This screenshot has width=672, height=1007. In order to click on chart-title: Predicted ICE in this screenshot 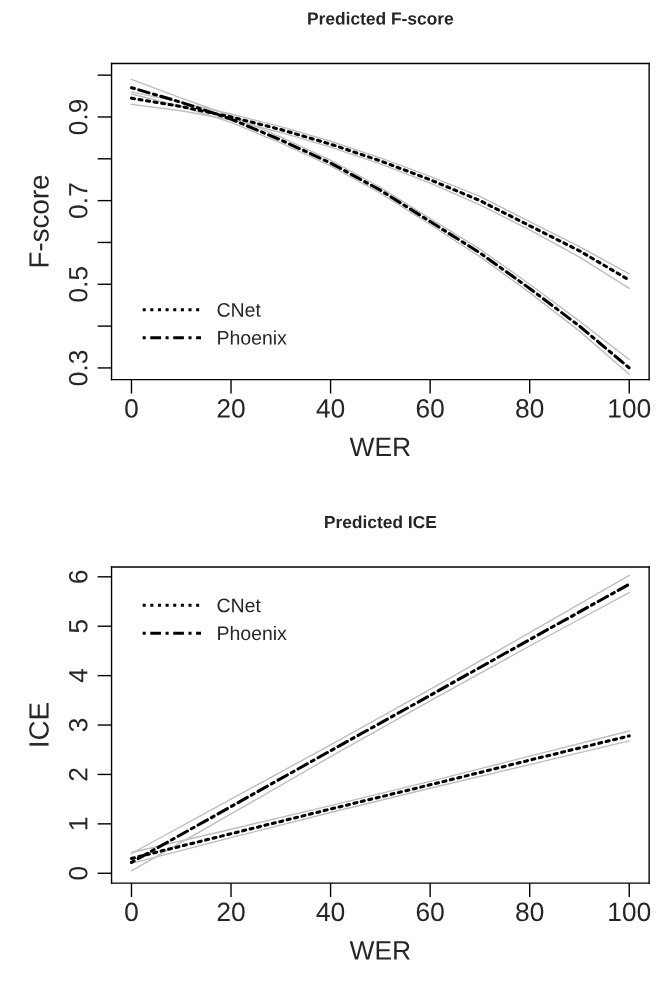, I will do `click(381, 522)`.